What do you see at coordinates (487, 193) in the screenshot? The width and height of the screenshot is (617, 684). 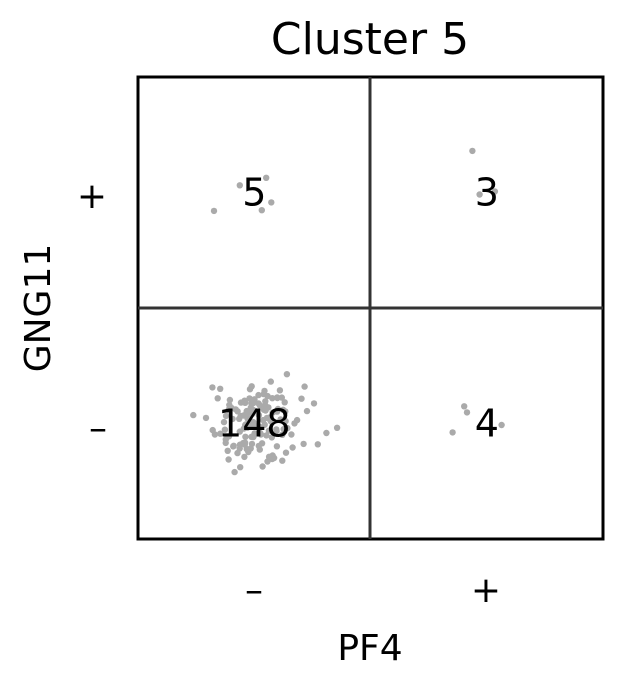 I see `quadrant-count-label: 3` at bounding box center [487, 193].